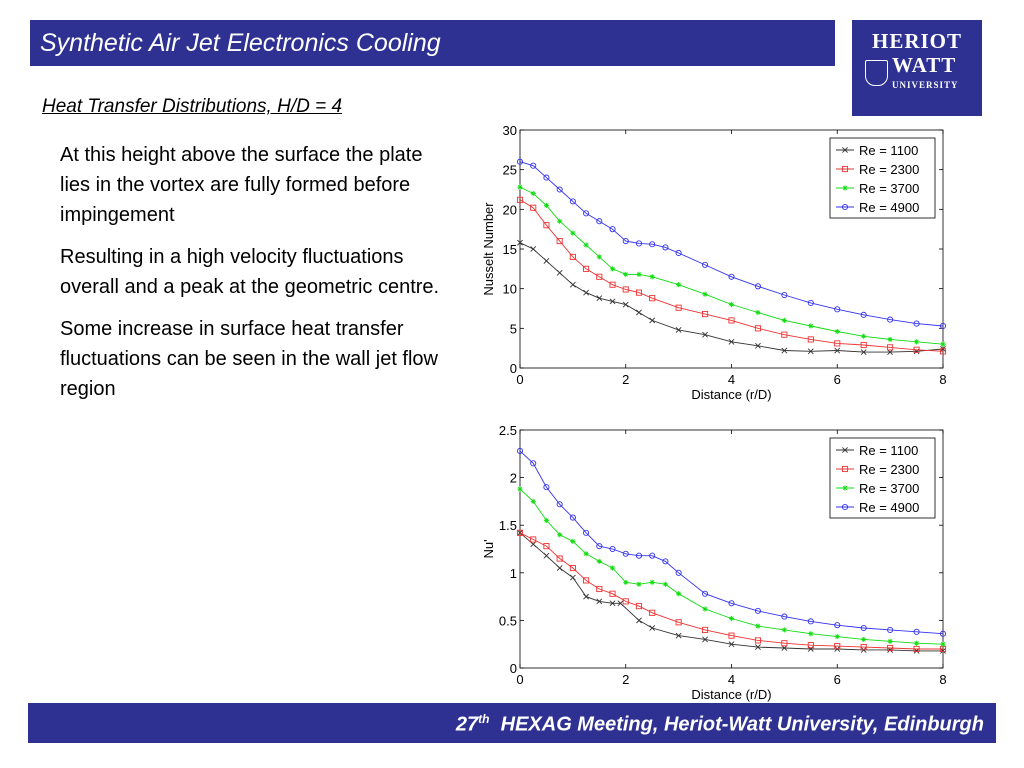  Describe the element at coordinates (731, 379) in the screenshot. I see `chart1-x-tick-label: 4` at that location.